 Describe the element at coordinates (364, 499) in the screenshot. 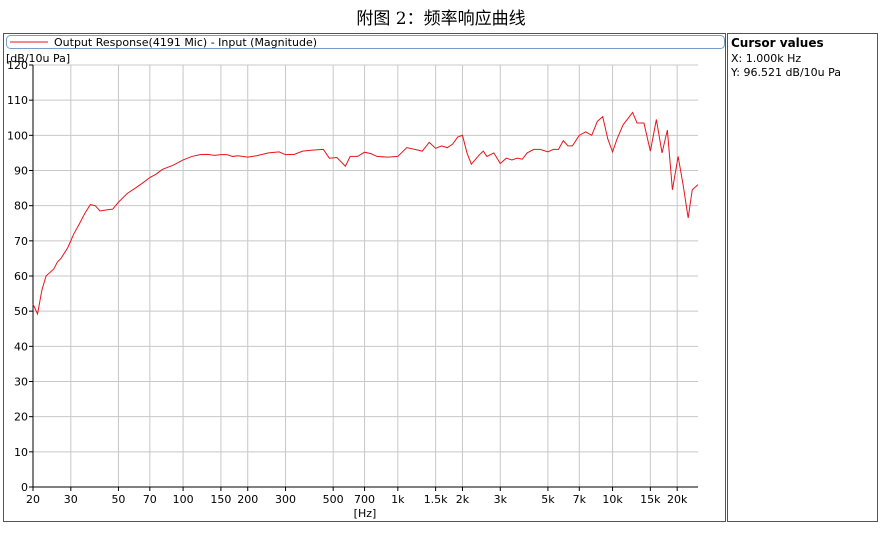

I see `x-tick-label: 700` at that location.